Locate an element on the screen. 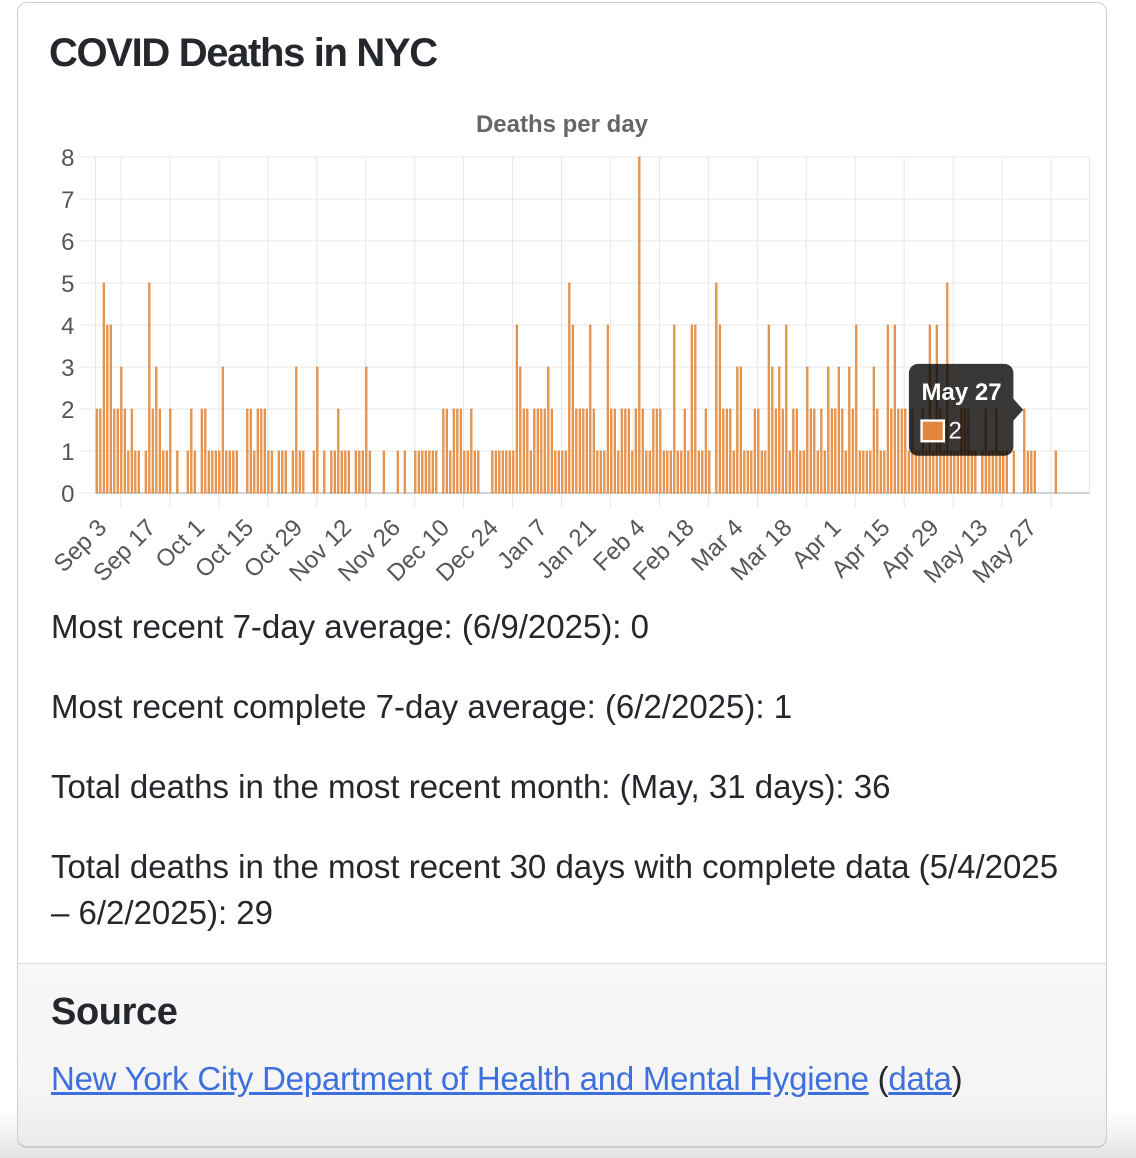 This screenshot has height=1158, width=1136. svg-text: 0 is located at coordinates (67, 494).